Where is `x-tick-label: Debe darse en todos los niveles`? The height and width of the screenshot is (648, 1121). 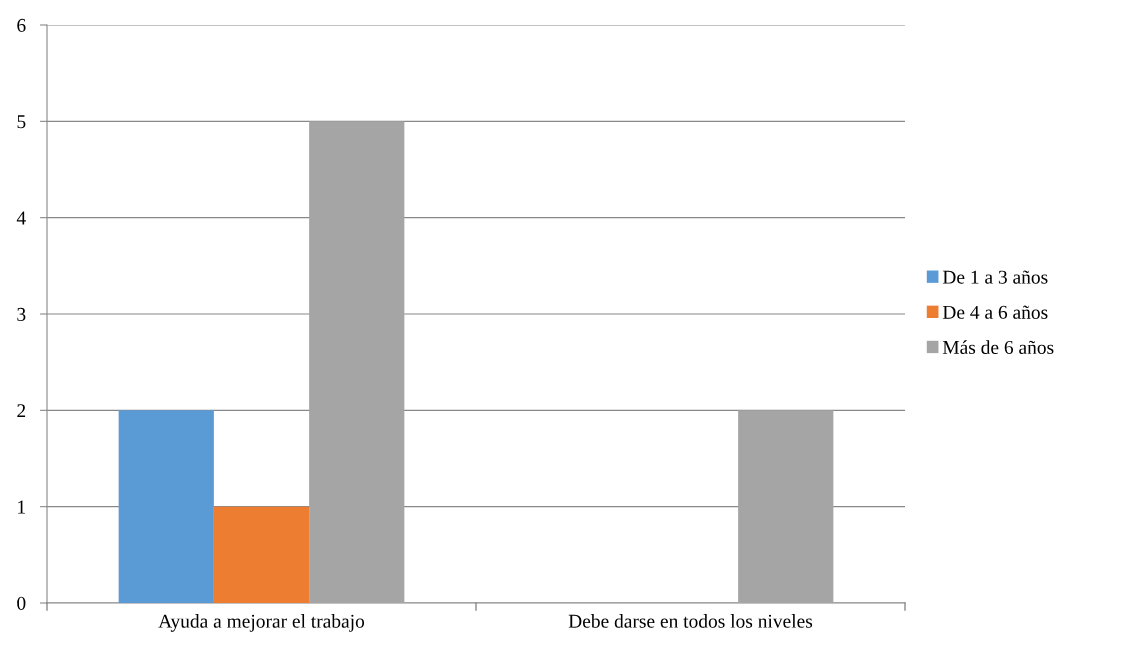
x-tick-label: Debe darse en todos los niveles is located at coordinates (690, 621).